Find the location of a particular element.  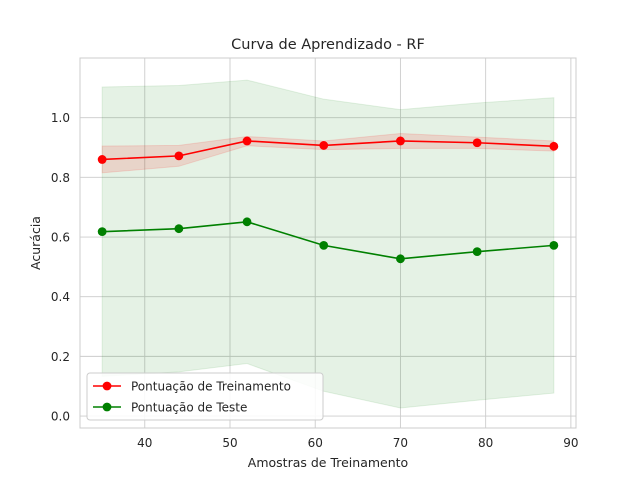

x-tick-label: 40 is located at coordinates (144, 443).